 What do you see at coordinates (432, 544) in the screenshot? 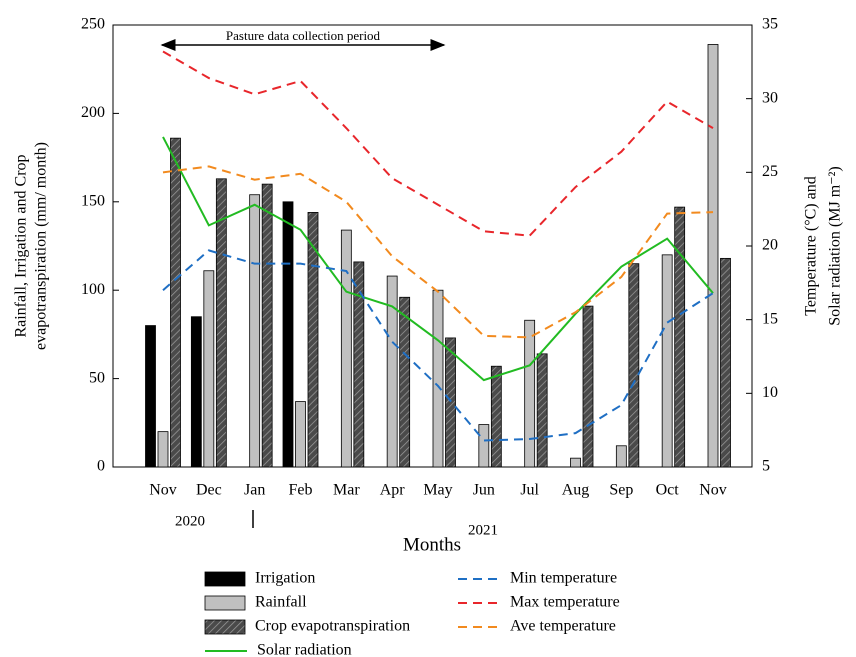
I see `x-axis-label: Months` at bounding box center [432, 544].